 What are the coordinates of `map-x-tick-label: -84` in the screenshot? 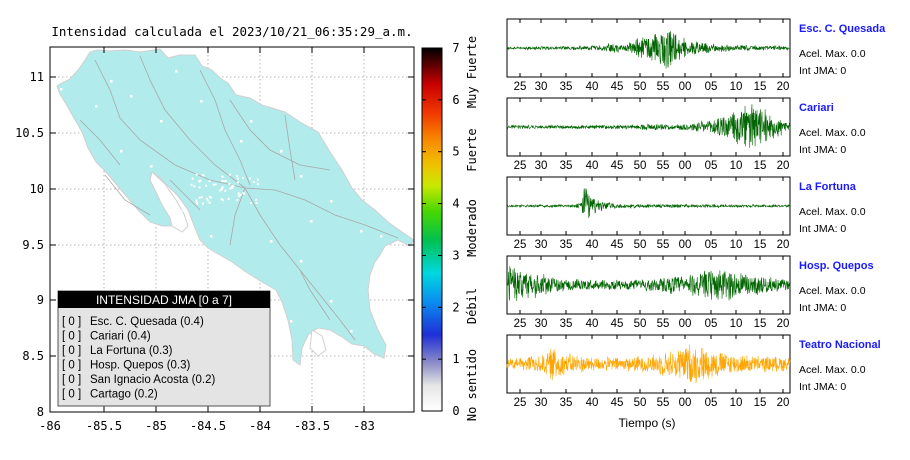 It's located at (260, 426).